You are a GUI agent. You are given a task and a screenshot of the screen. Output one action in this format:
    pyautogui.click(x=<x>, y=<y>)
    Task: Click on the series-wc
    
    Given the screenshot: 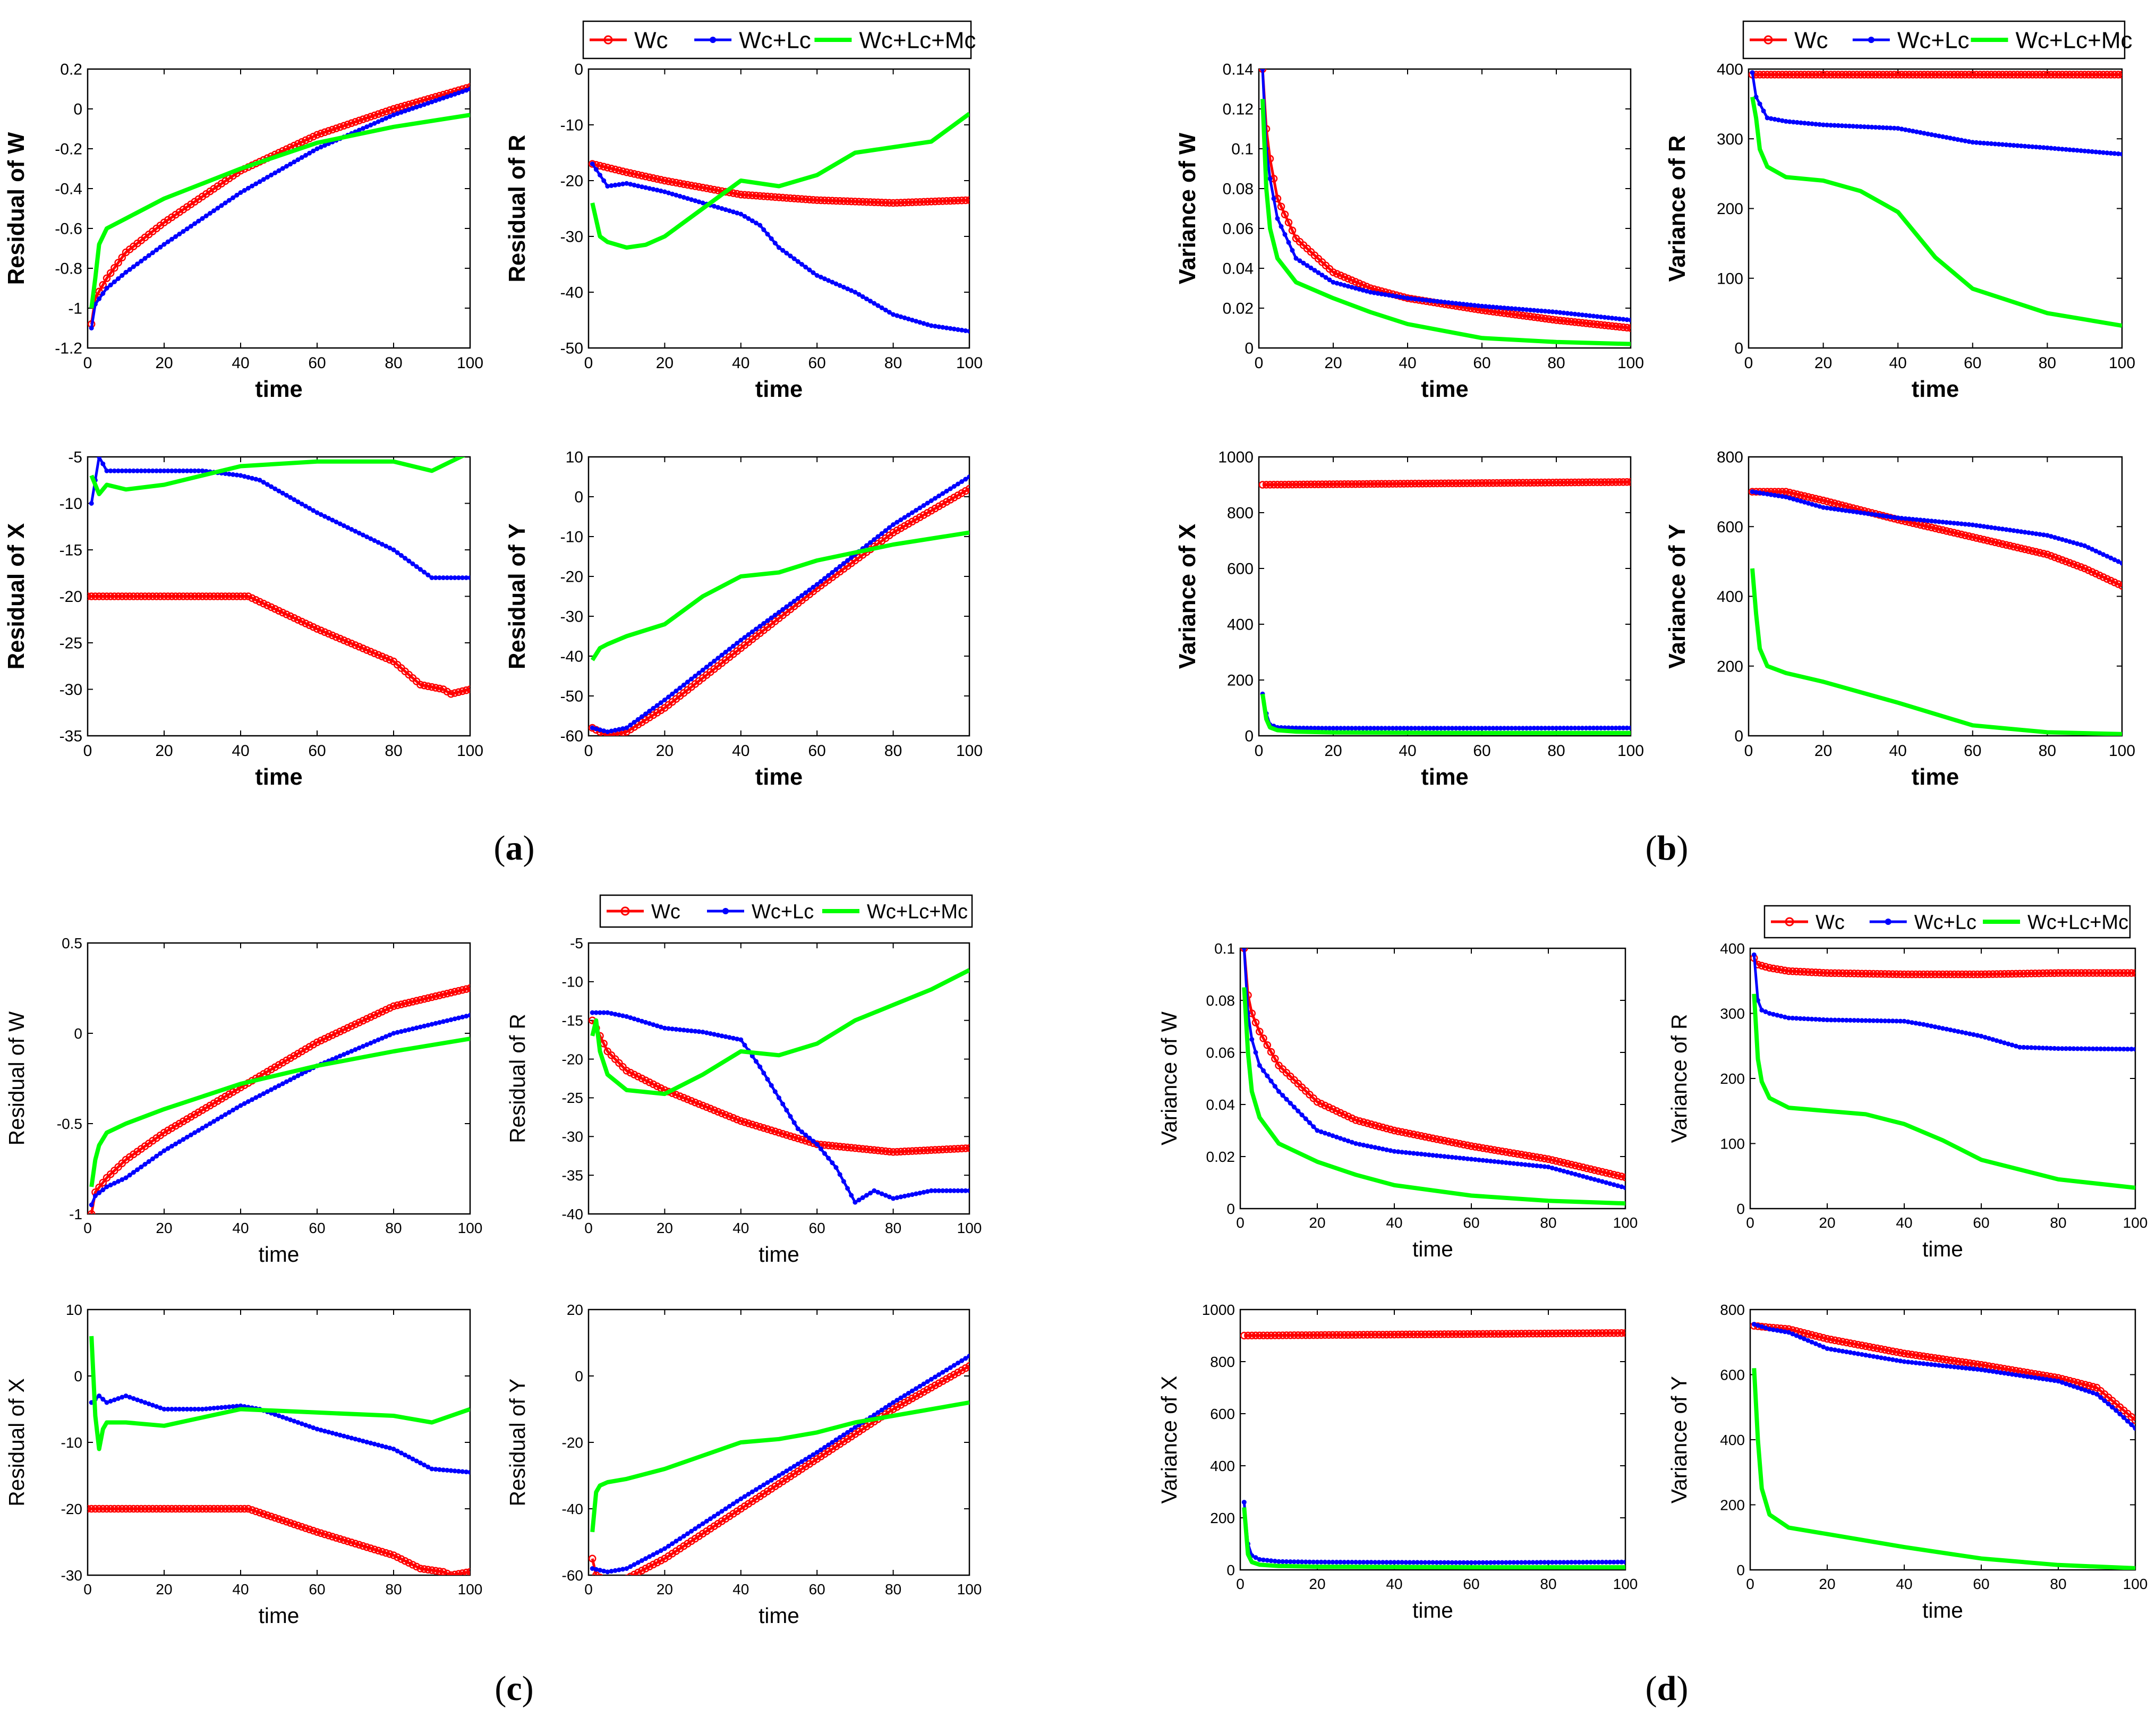 What is the action you would take?
    pyautogui.click(x=779, y=1086)
    